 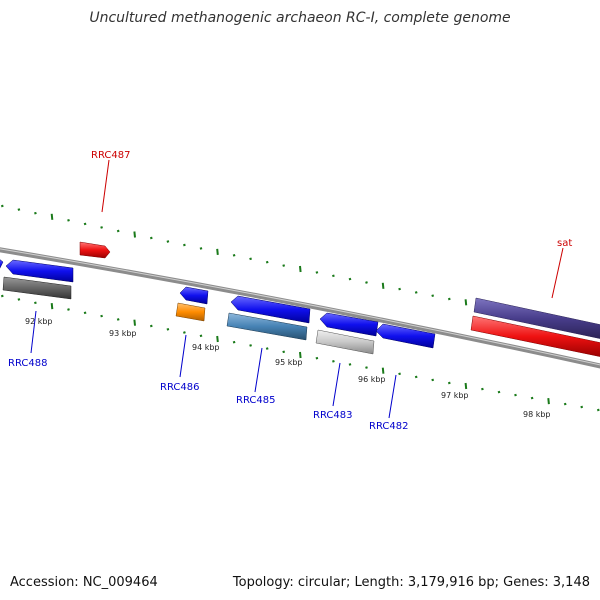 I want to click on kbp-label-93: 93 kbp, so click(x=123, y=333).